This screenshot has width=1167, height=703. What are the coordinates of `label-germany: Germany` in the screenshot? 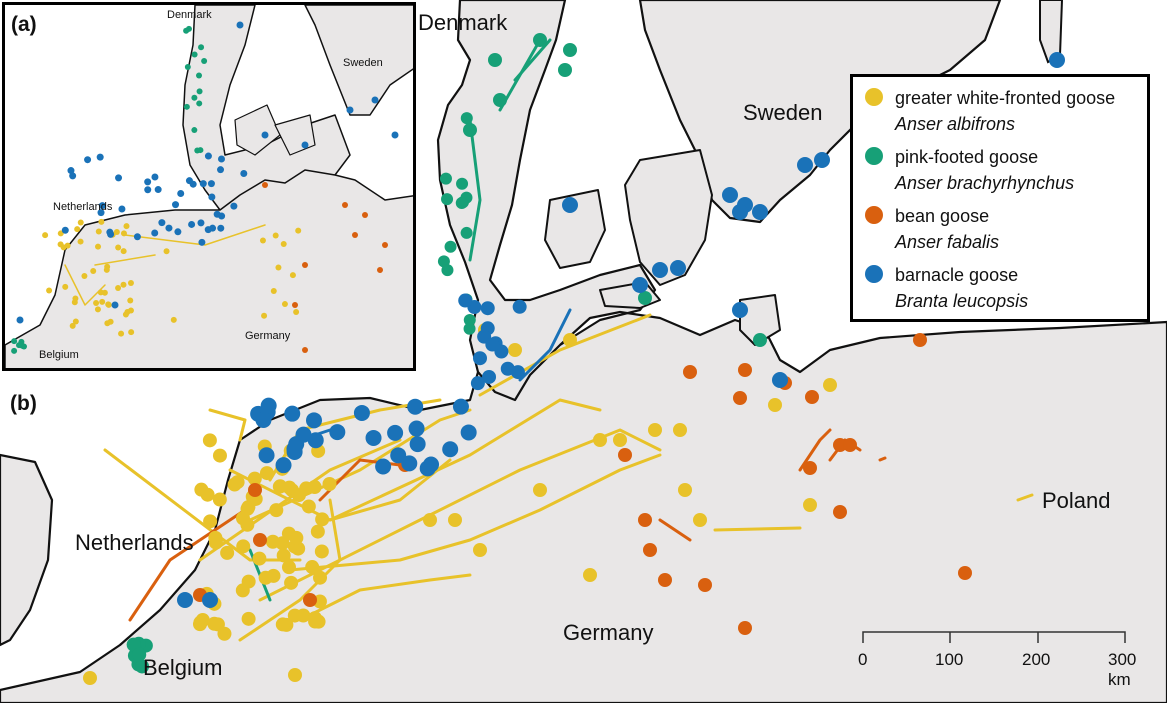 It's located at (608, 632).